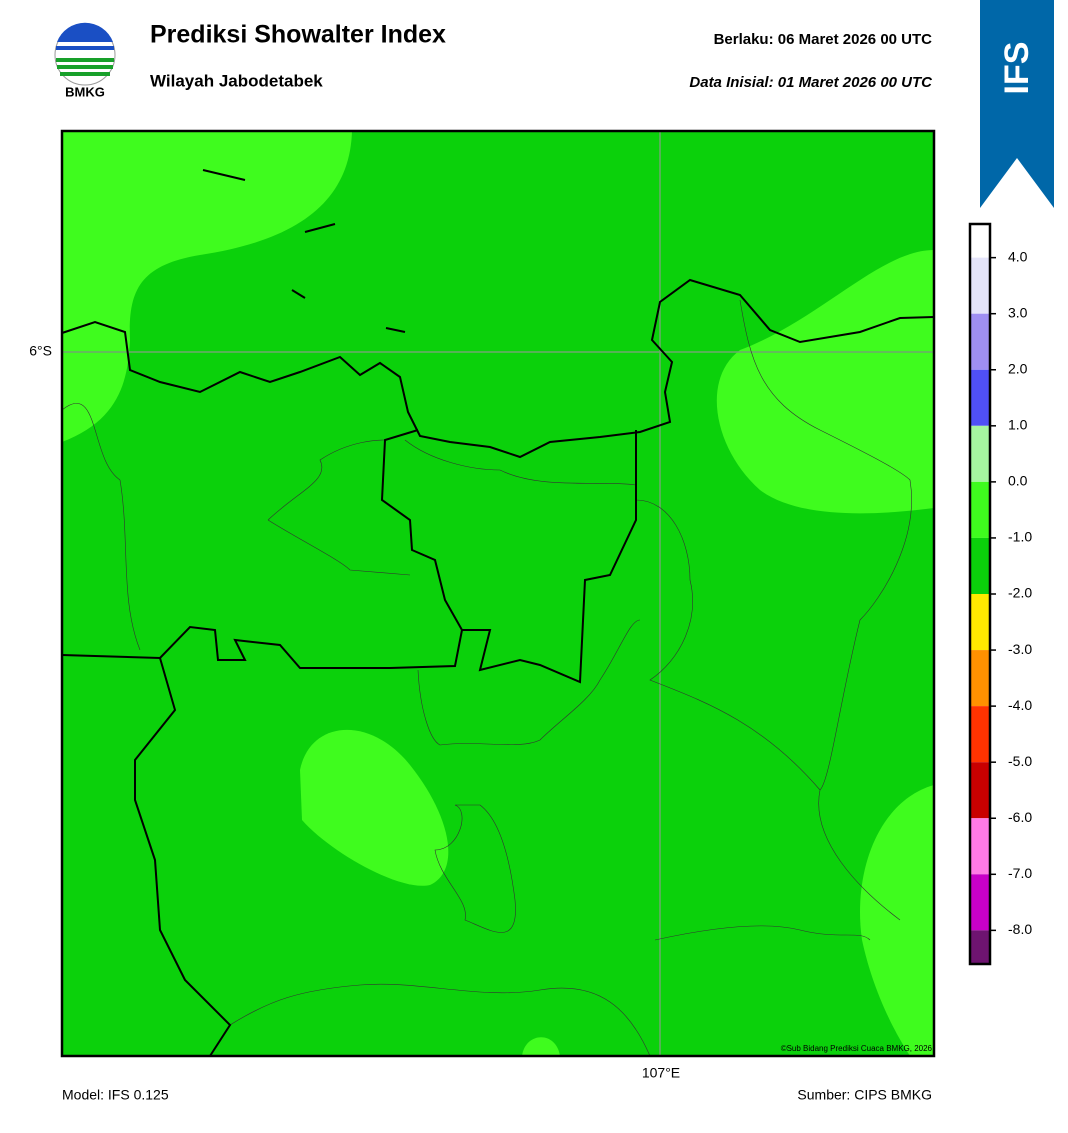 This screenshot has height=1133, width=1068. Describe the element at coordinates (1020, 929) in the screenshot. I see `colorbar-tick-label: -8.0` at that location.